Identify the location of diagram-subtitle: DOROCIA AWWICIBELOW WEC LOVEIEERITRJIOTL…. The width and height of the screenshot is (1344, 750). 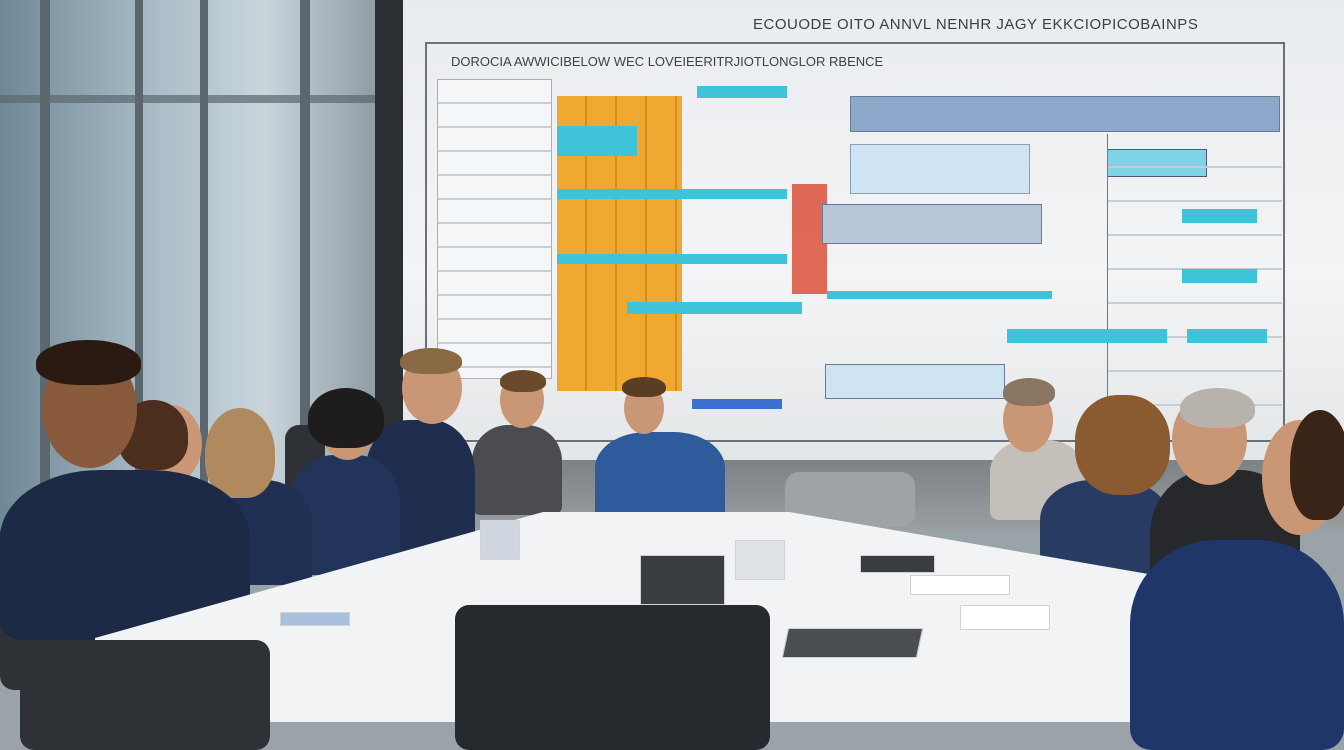
(667, 61).